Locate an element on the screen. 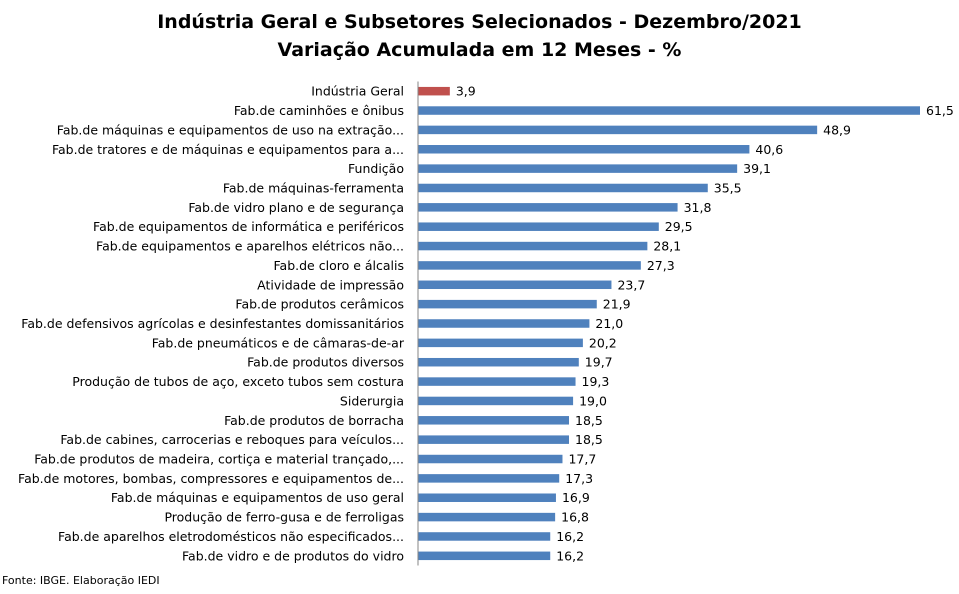  data-label: 35,5 is located at coordinates (728, 187).